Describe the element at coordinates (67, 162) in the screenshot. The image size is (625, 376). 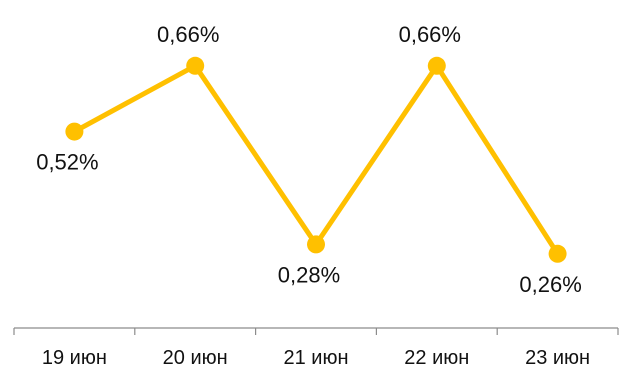
I see `data-label: 0,52%` at that location.